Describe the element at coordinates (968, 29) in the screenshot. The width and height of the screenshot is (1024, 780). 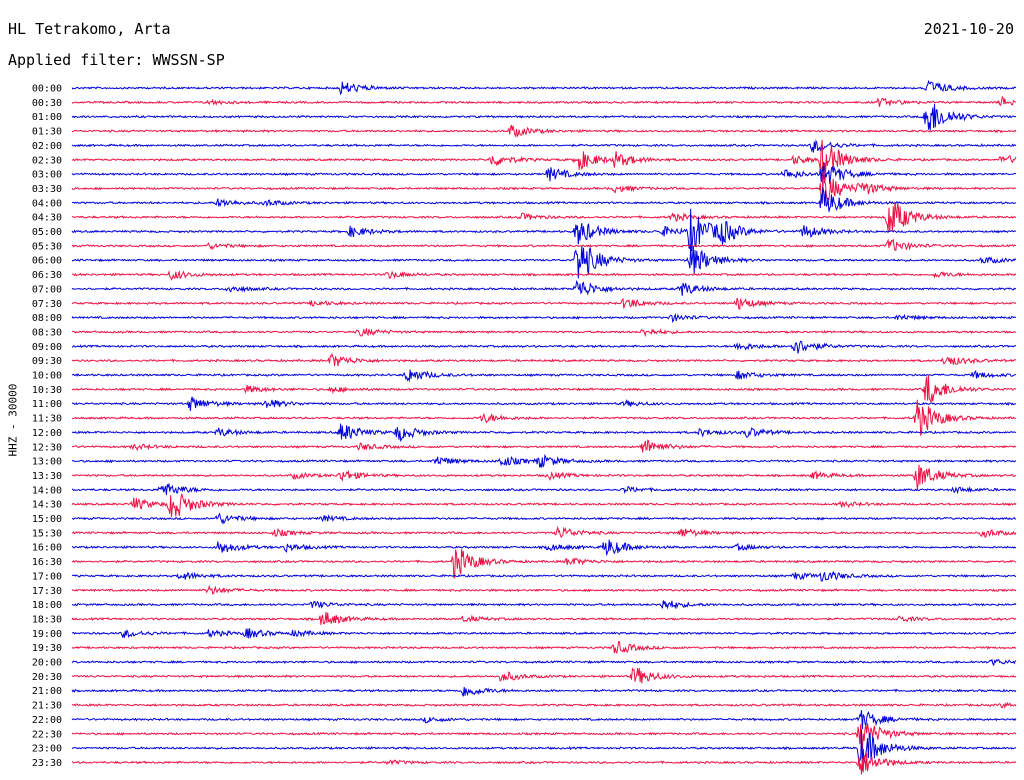
I see `record-date: 2021-10-20` at that location.